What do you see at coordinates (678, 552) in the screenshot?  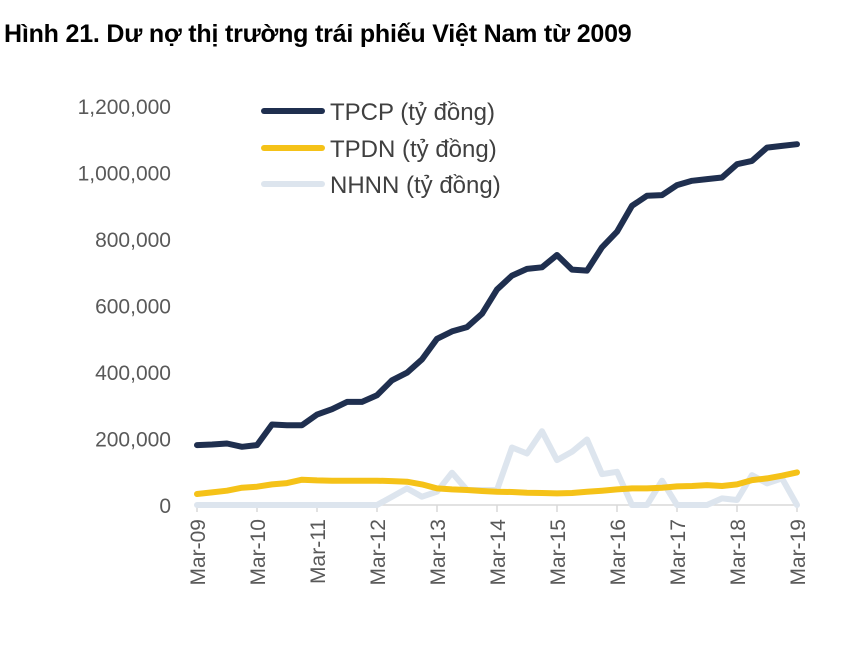 I see `x-tick-label: Mar-17` at bounding box center [678, 552].